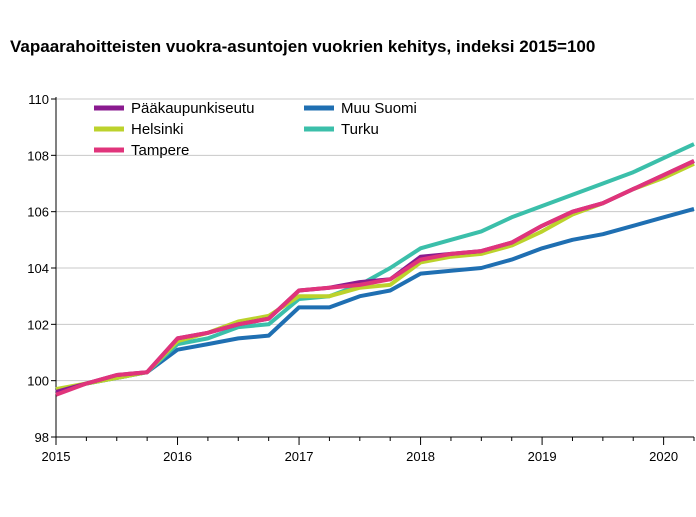  What do you see at coordinates (38, 99) in the screenshot?
I see `y-tick-label: 110` at bounding box center [38, 99].